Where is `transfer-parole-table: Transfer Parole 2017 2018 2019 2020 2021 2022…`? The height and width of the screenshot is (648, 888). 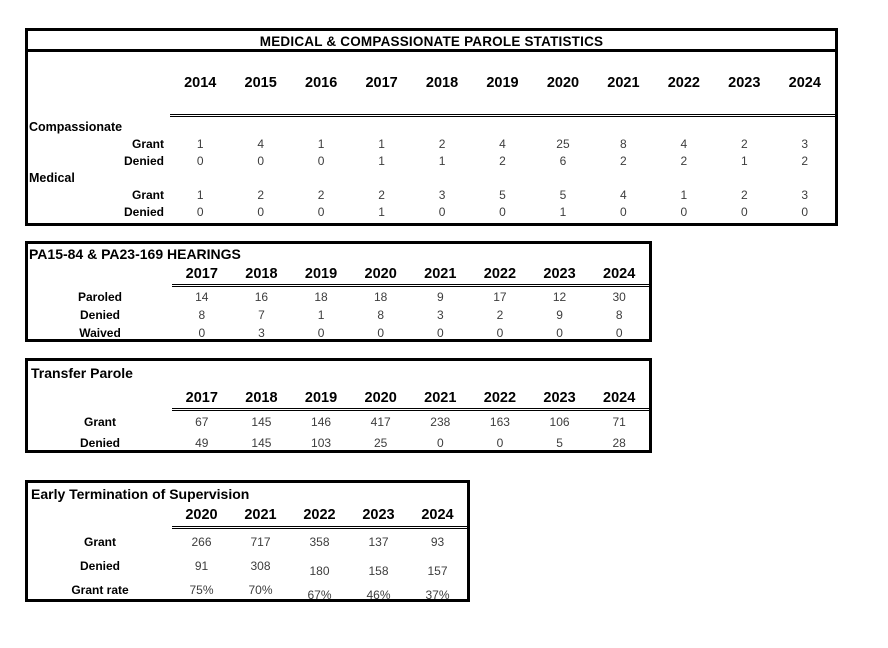
transfer-parole-table: Transfer Parole 2017 2018 2019 2020 2021 2022… is located at coordinates (338, 405).